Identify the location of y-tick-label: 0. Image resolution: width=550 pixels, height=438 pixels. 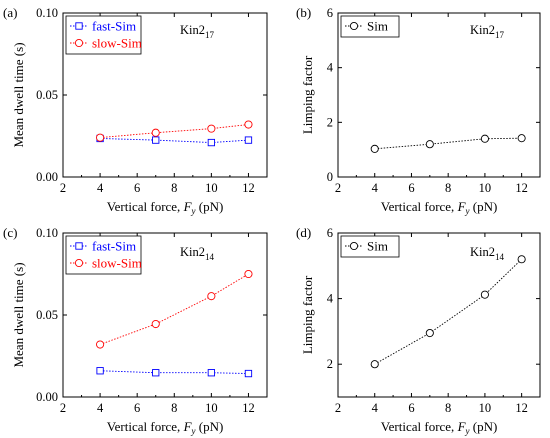
(330, 177).